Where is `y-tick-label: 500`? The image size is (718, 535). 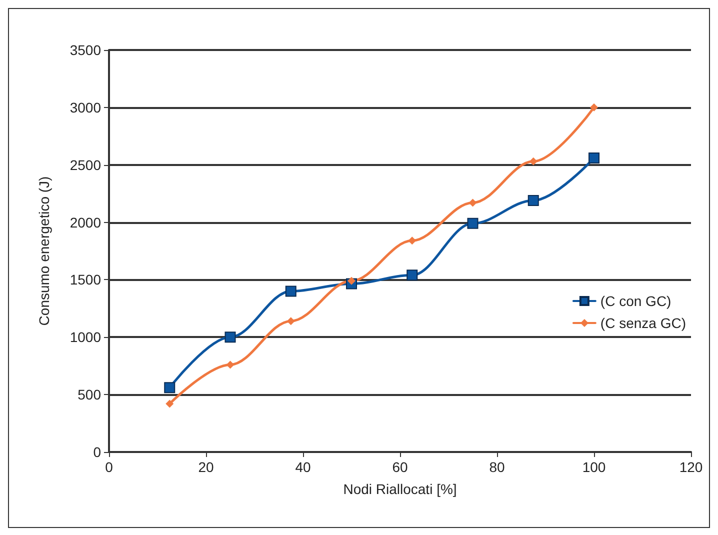 y-tick-label: 500 is located at coordinates (90, 394).